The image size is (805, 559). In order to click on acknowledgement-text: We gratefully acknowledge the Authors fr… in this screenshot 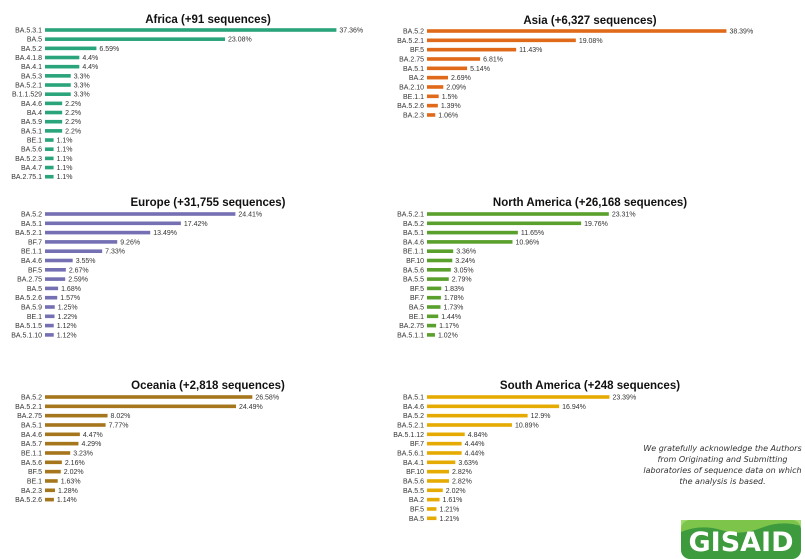, I will do `click(722, 465)`.